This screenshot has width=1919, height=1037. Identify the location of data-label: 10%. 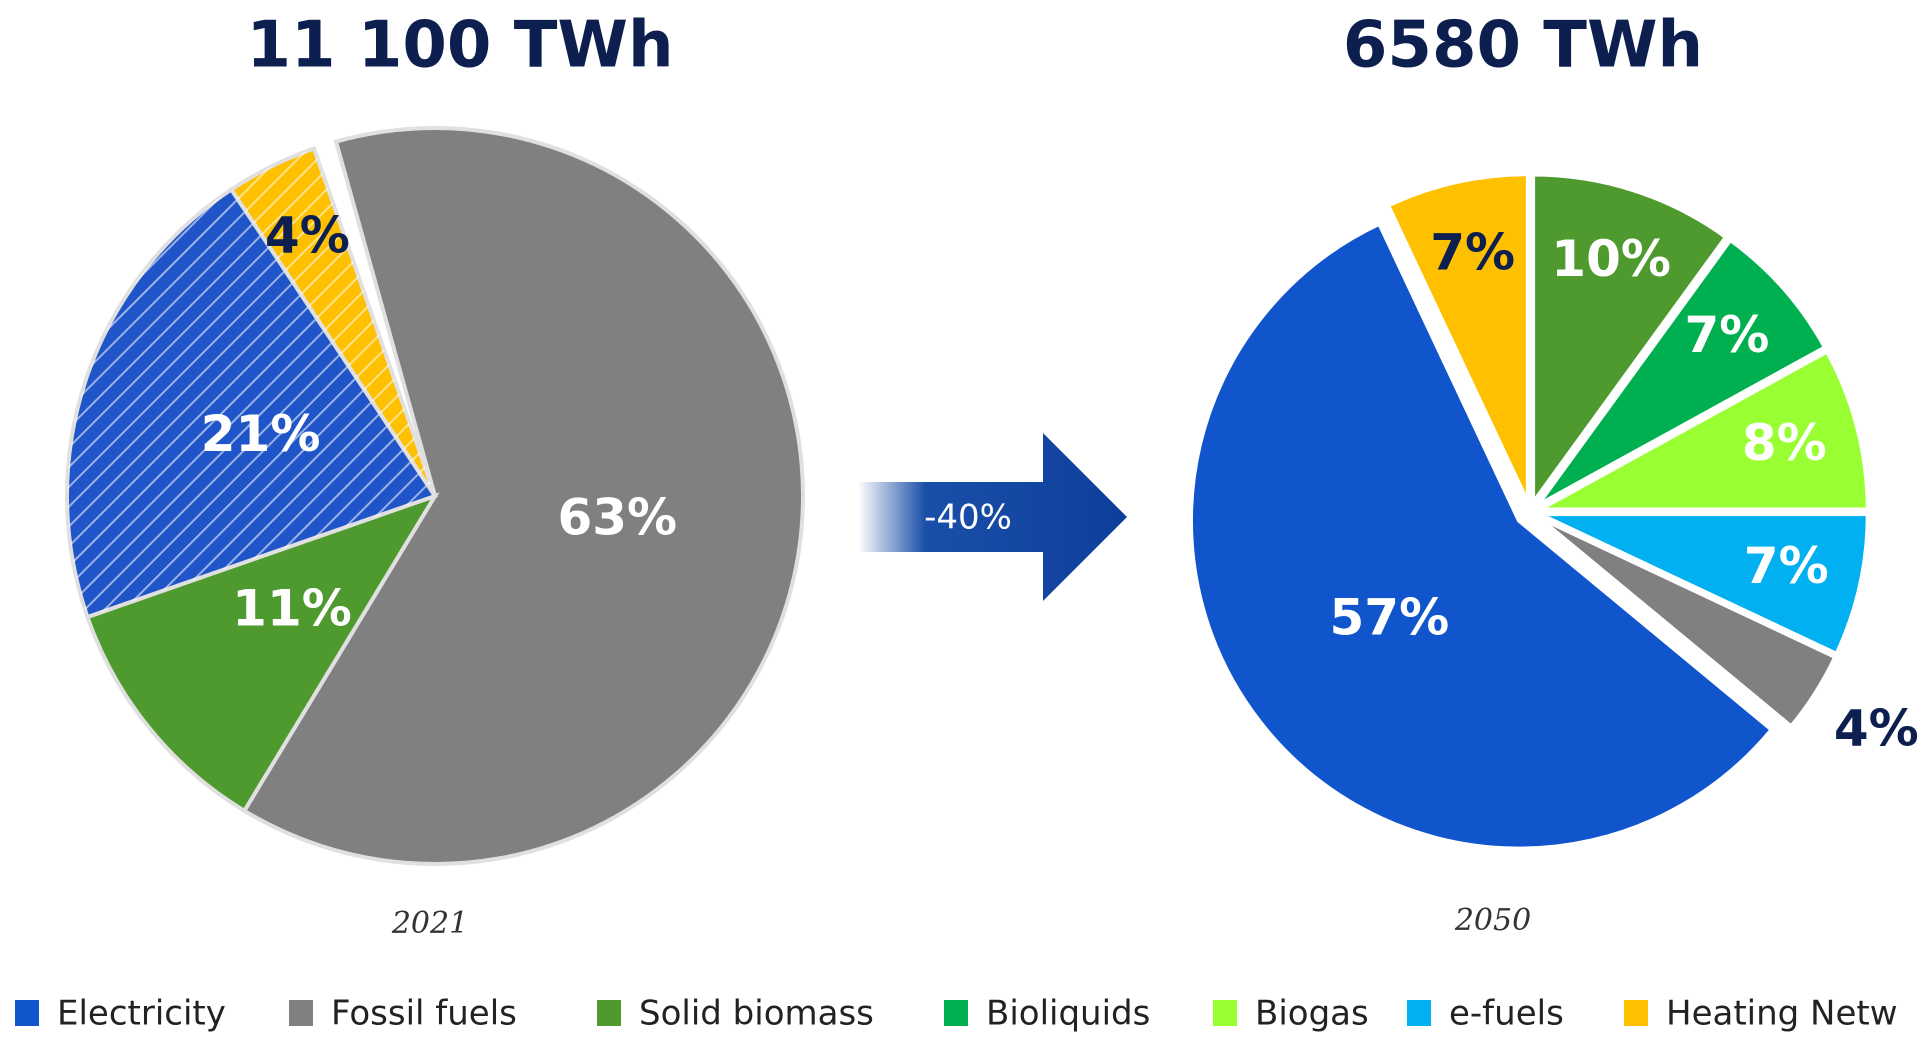
(1611, 259).